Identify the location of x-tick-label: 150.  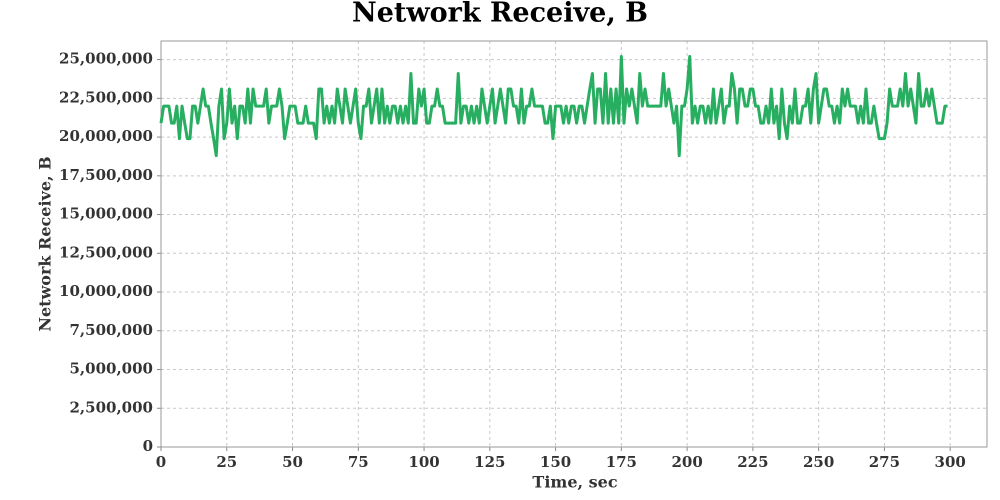
(555, 462).